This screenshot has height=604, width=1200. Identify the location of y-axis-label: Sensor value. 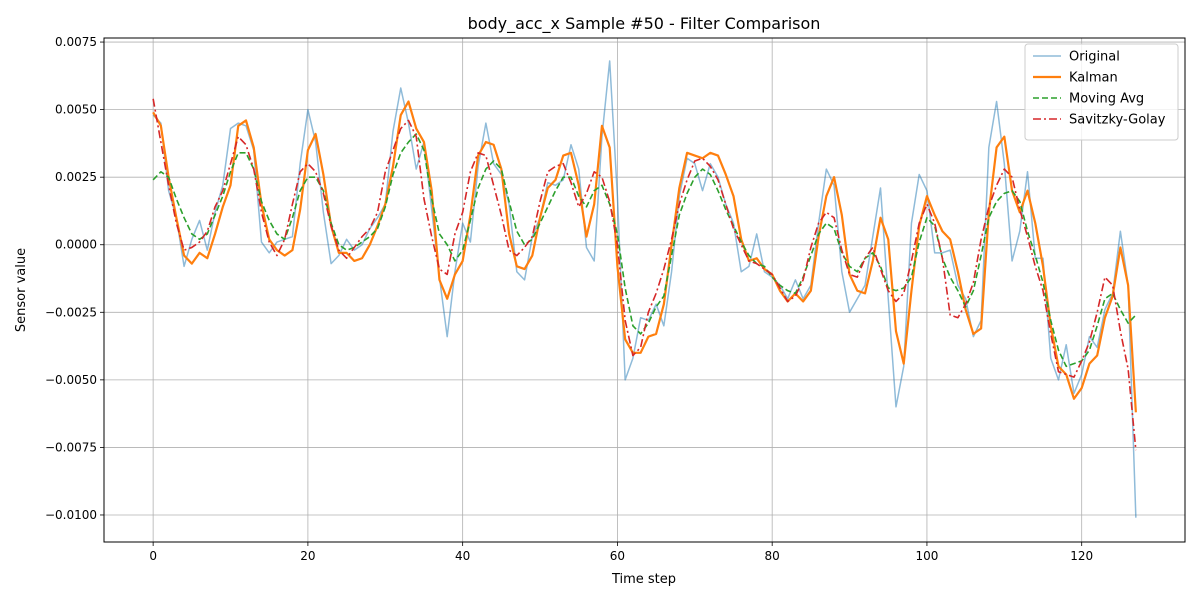
(21, 290).